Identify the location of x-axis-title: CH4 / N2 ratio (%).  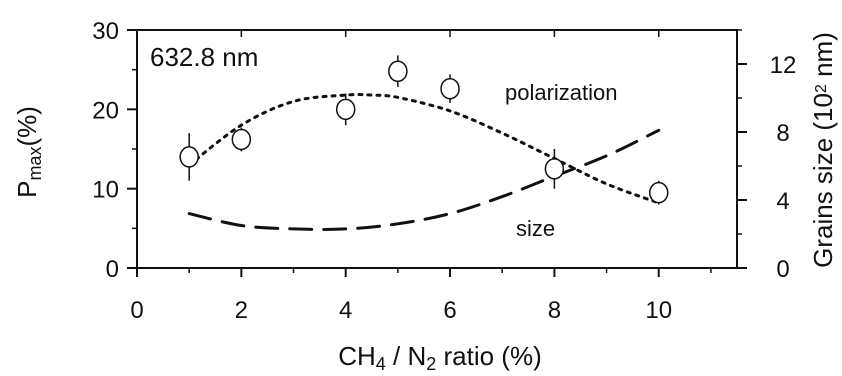
(440, 357).